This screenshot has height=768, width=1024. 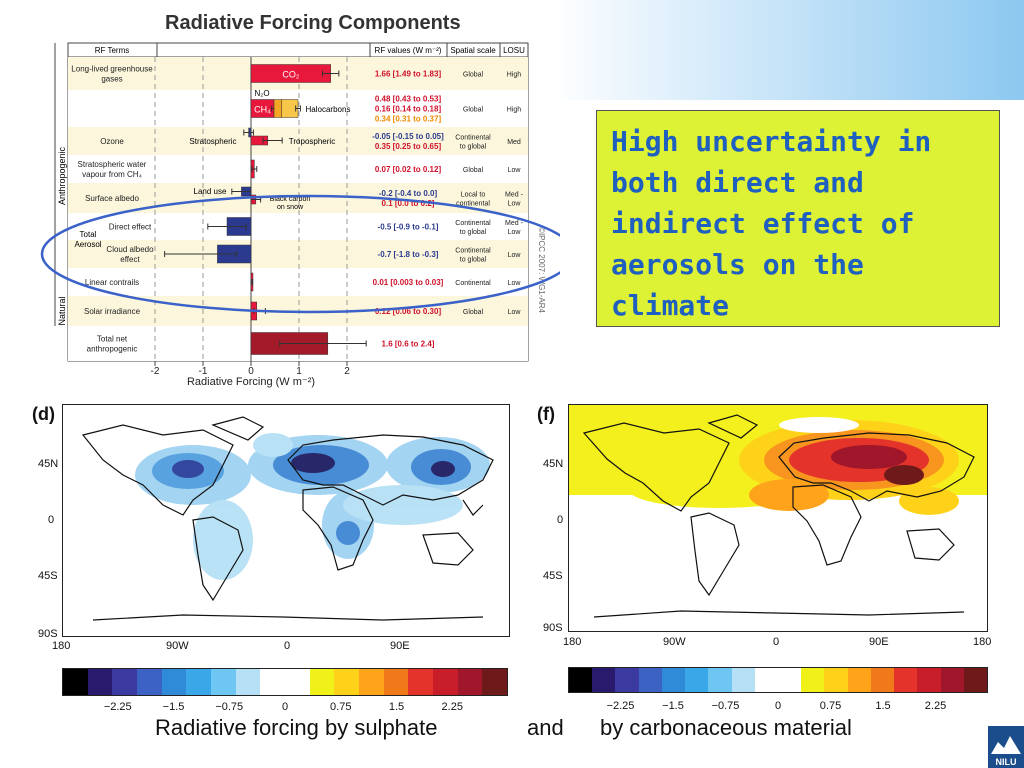 I want to click on rf-value-label: 0.07 [0.02 to 0.12], so click(x=408, y=169).